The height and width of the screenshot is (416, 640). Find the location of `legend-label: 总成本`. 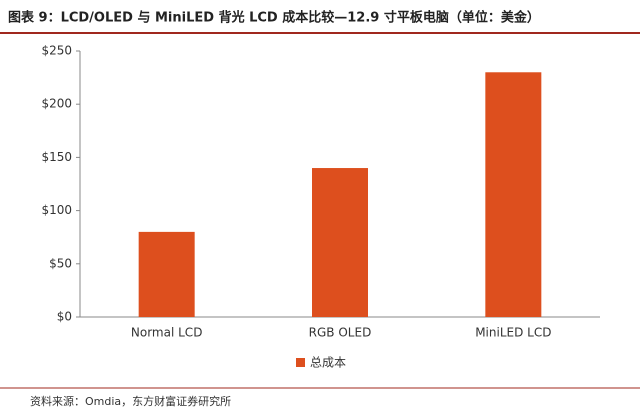

legend-label: 总成本 is located at coordinates (328, 363).